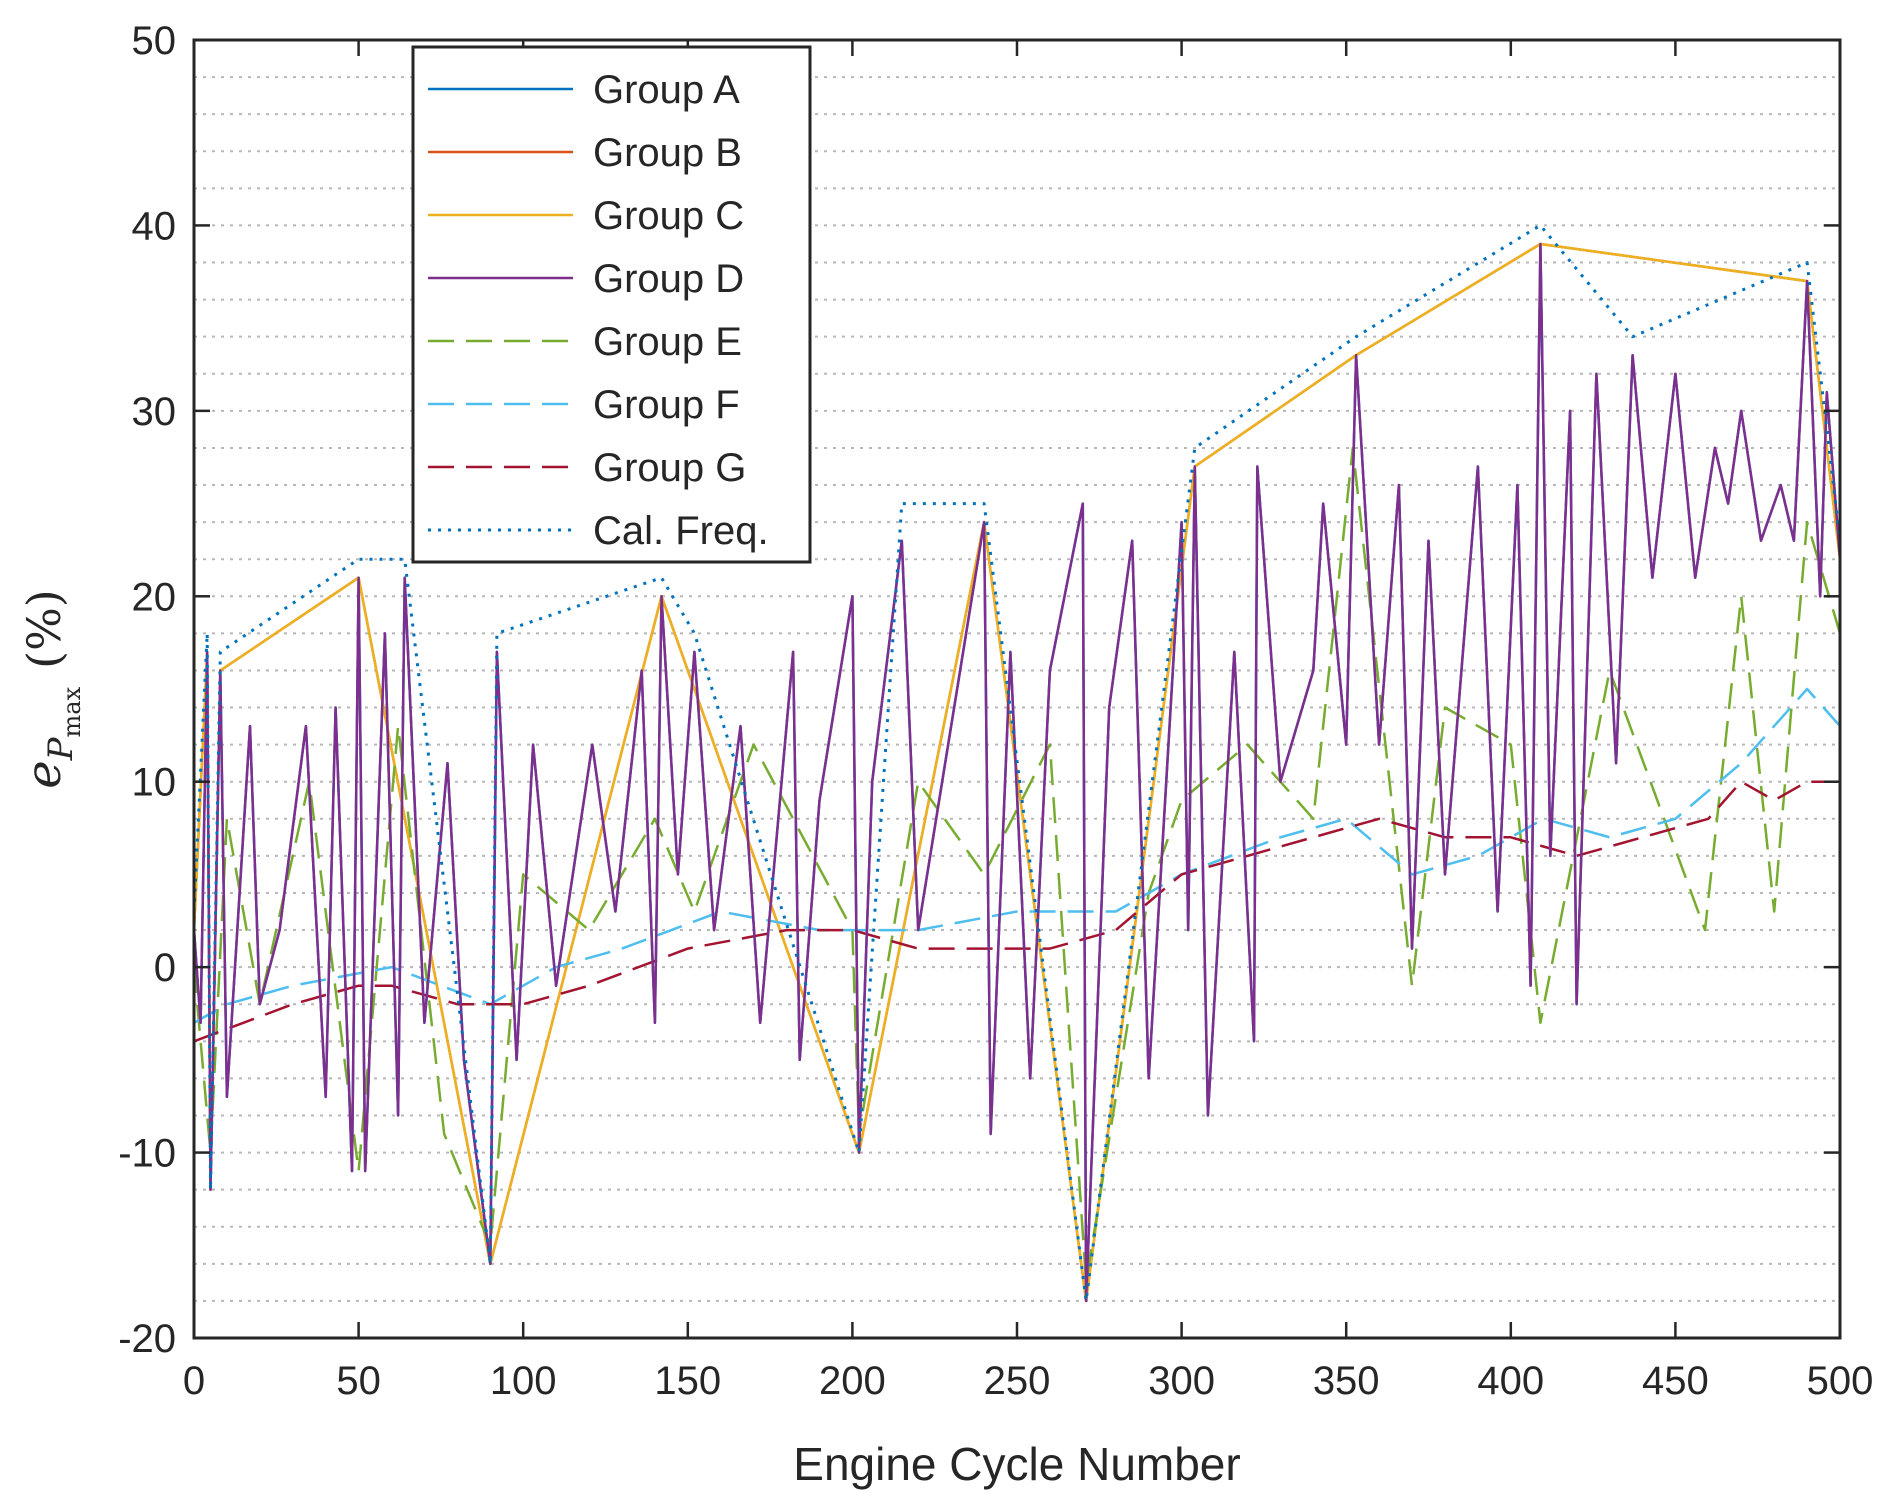  I want to click on x-tick-label: 200, so click(852, 1381).